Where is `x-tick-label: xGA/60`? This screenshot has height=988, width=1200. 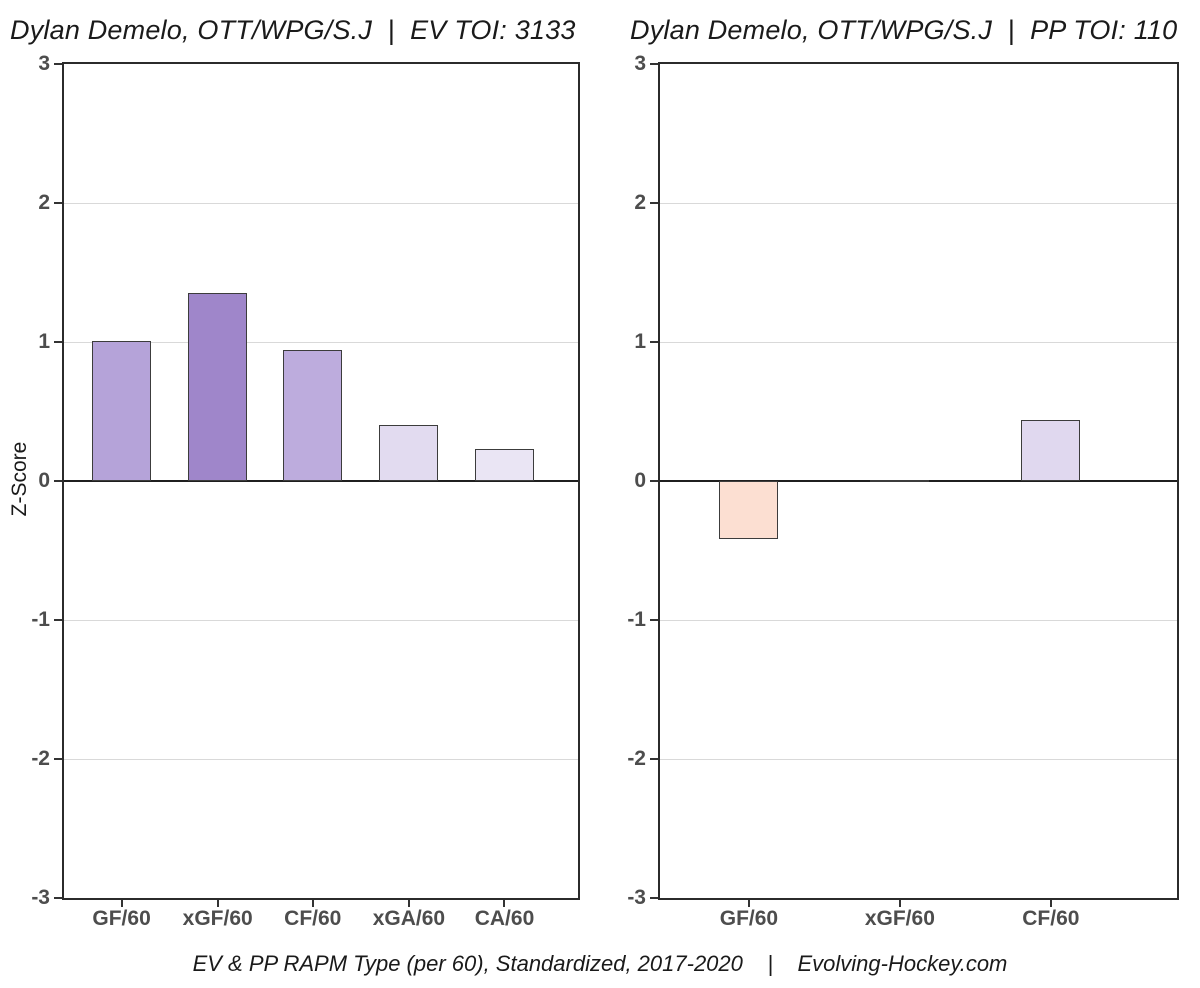
x-tick-label: xGA/60 is located at coordinates (409, 918).